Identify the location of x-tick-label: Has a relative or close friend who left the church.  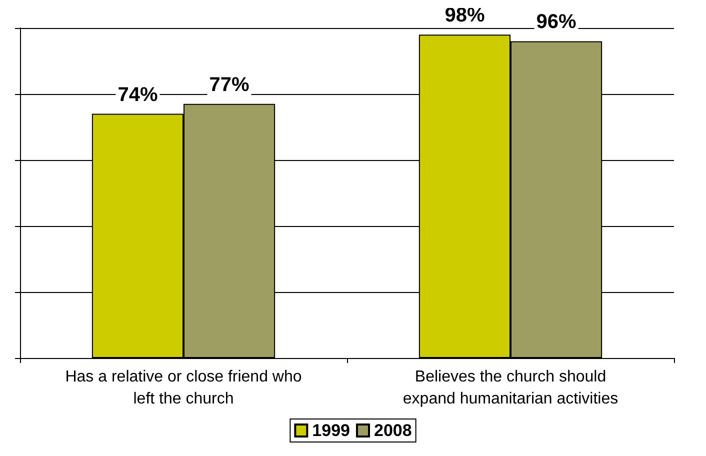
(183, 388).